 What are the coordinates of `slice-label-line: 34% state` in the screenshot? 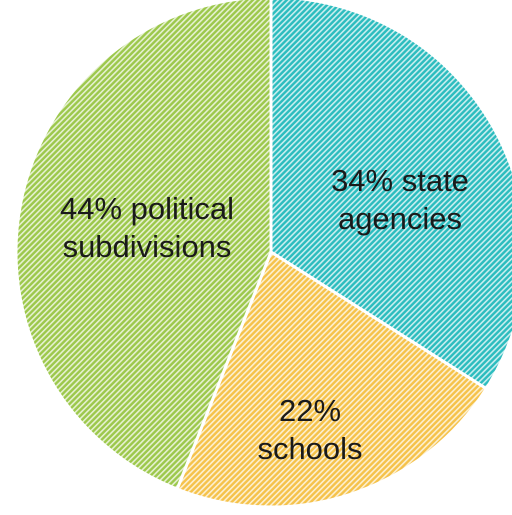 It's located at (400, 180).